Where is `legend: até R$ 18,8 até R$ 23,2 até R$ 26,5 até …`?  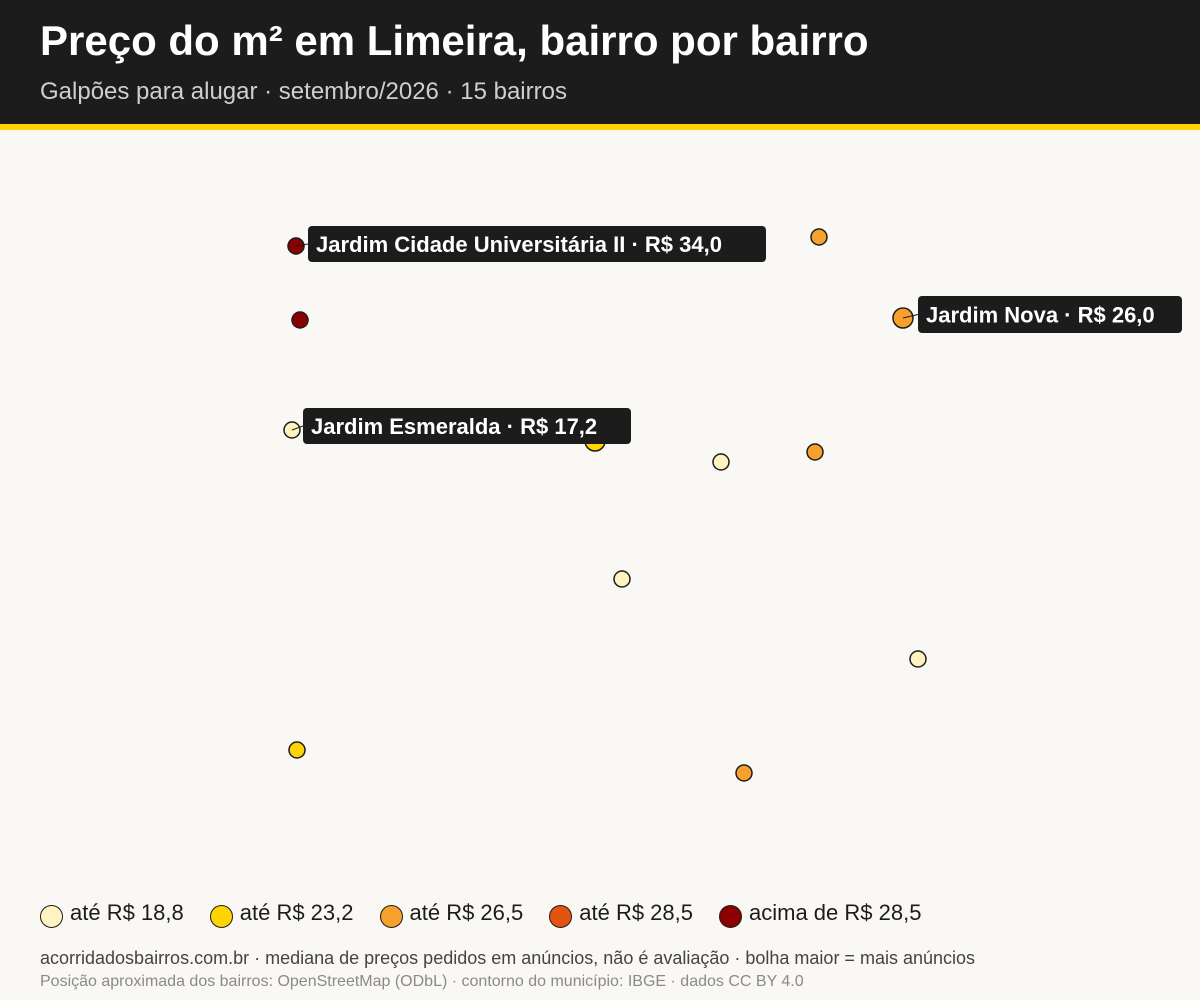 legend: até R$ 18,8 até R$ 23,2 até R$ 26,5 até … is located at coordinates (493, 913).